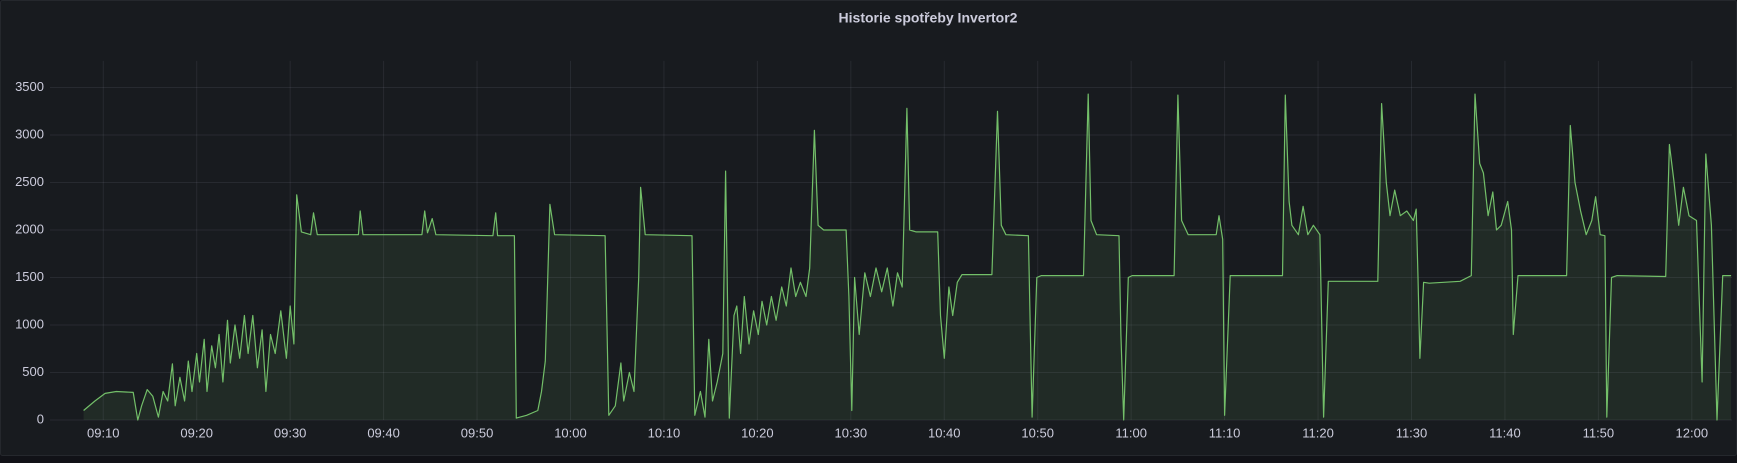 This screenshot has height=463, width=1737. I want to click on x-tick-label: 09:20, so click(196, 432).